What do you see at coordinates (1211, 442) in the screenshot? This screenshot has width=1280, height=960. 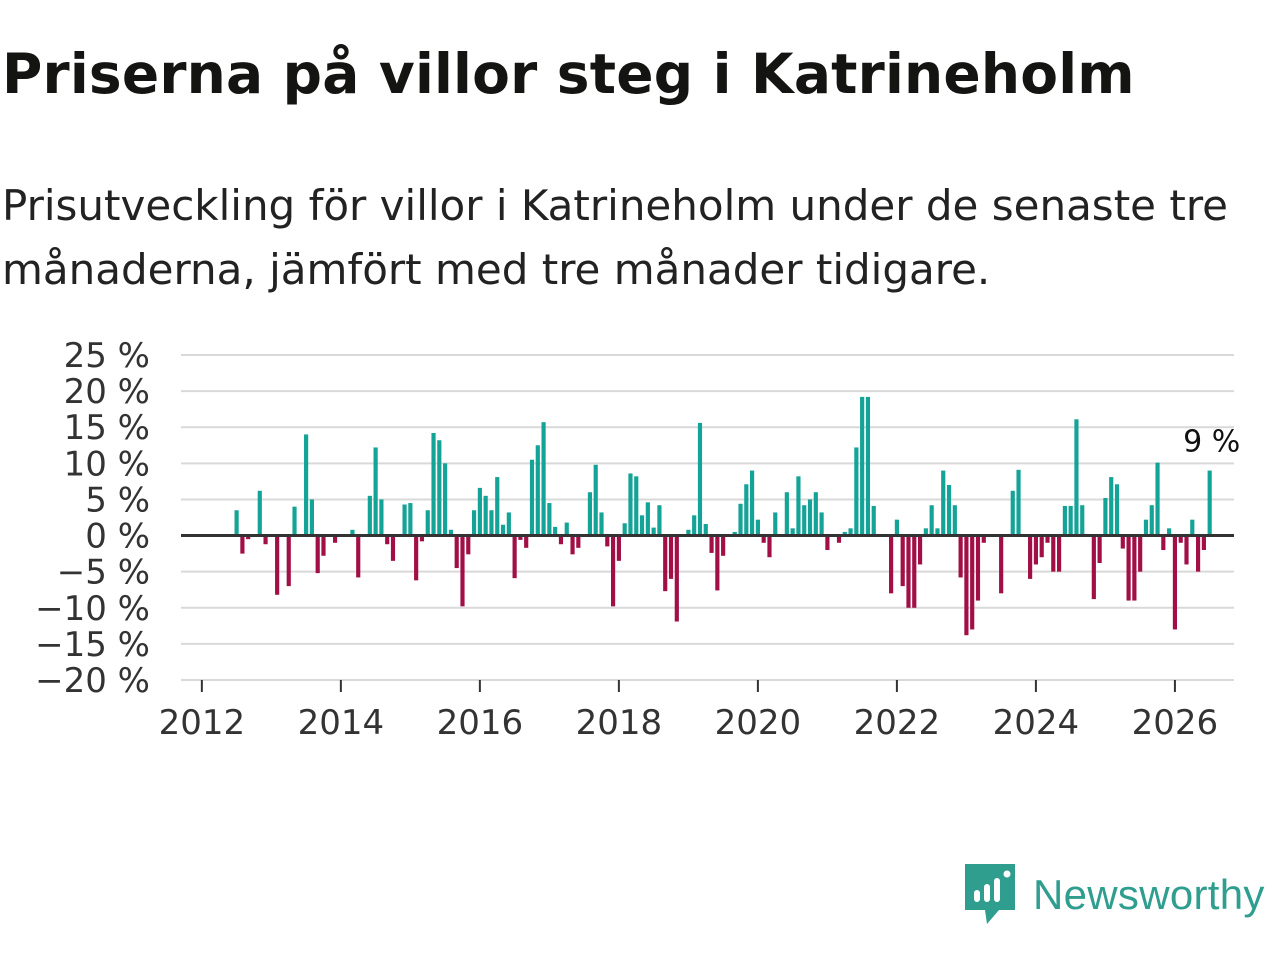 I see `last-value-label: 9 %` at bounding box center [1211, 442].